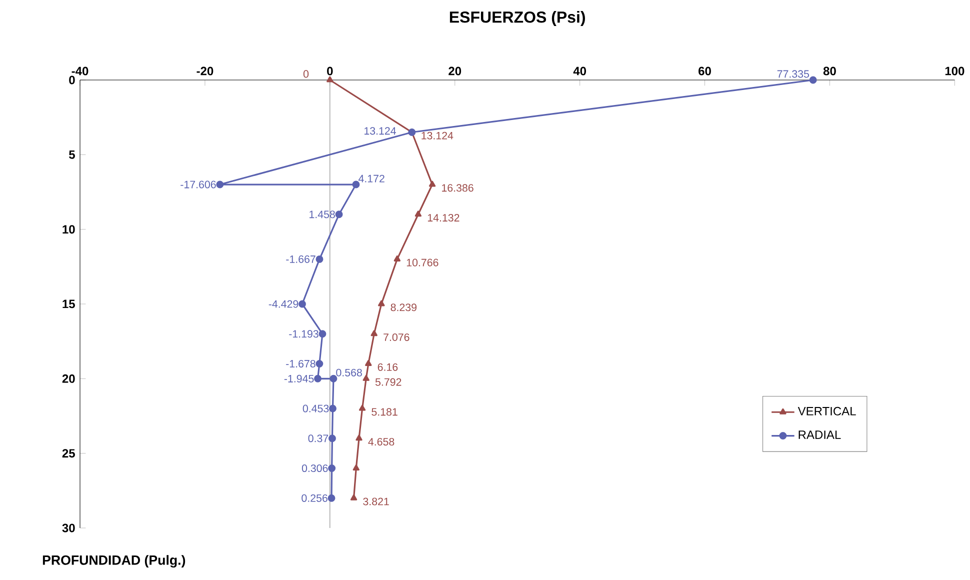  I want to click on data-label: -1.678, so click(301, 364).